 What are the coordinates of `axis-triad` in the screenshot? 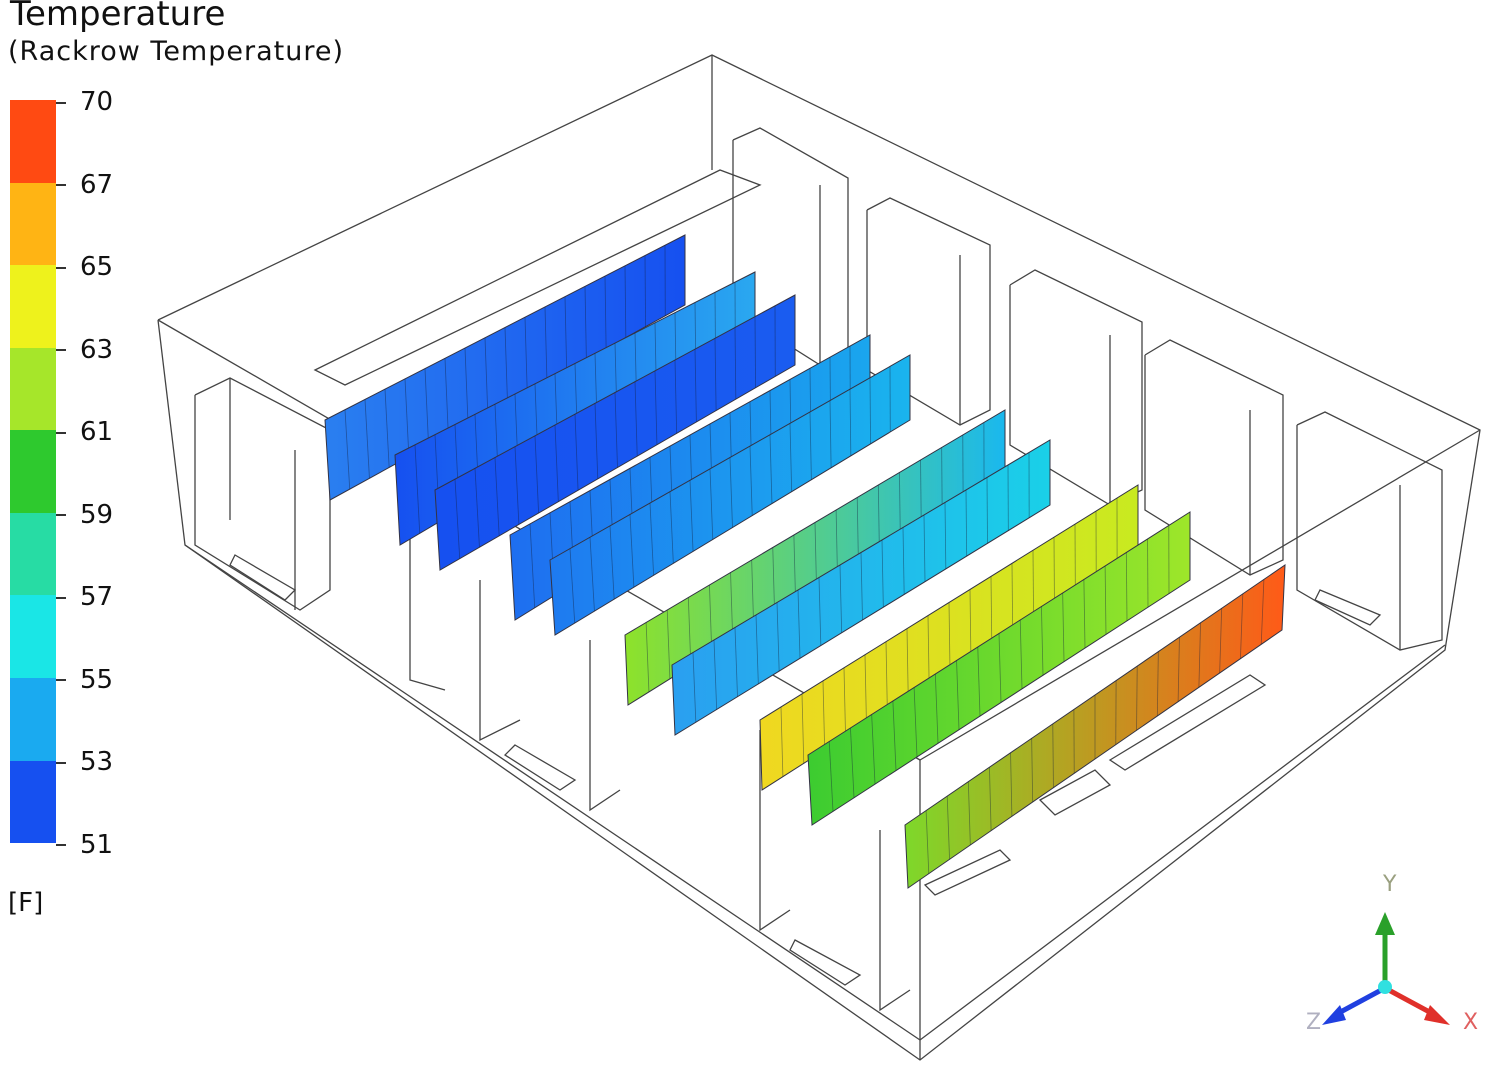 It's located at (1386, 968).